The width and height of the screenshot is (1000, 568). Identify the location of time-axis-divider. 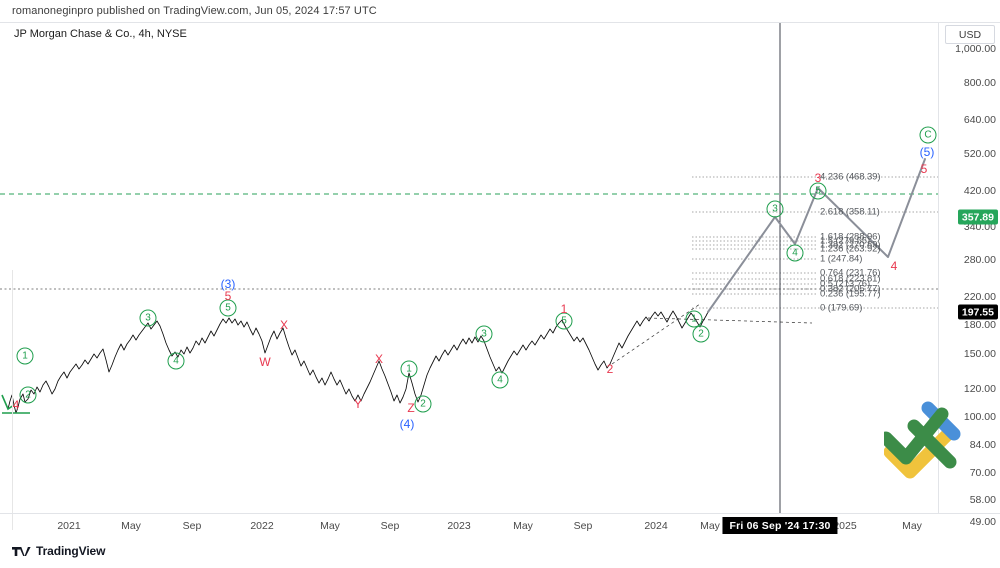
(500, 513).